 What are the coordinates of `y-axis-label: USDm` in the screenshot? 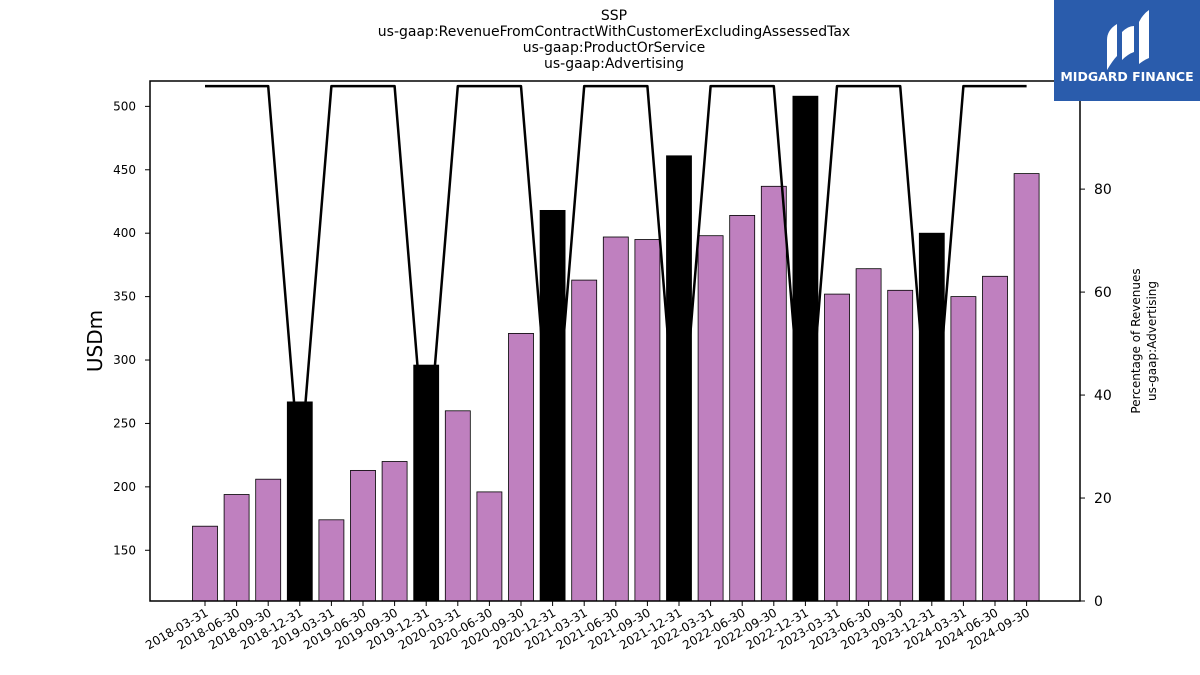 It's located at (95, 341).